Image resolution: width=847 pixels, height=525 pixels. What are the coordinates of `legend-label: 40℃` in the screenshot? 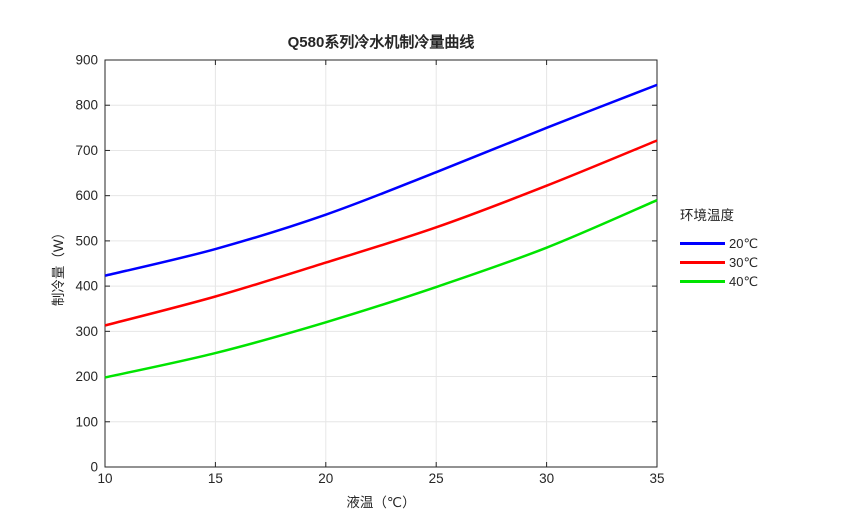 It's located at (744, 281).